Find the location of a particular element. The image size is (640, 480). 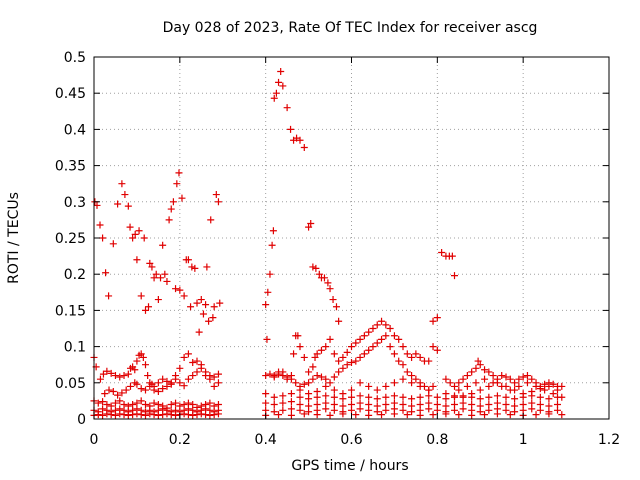

y-axis-label: ROTI / TECUs is located at coordinates (14, 238).